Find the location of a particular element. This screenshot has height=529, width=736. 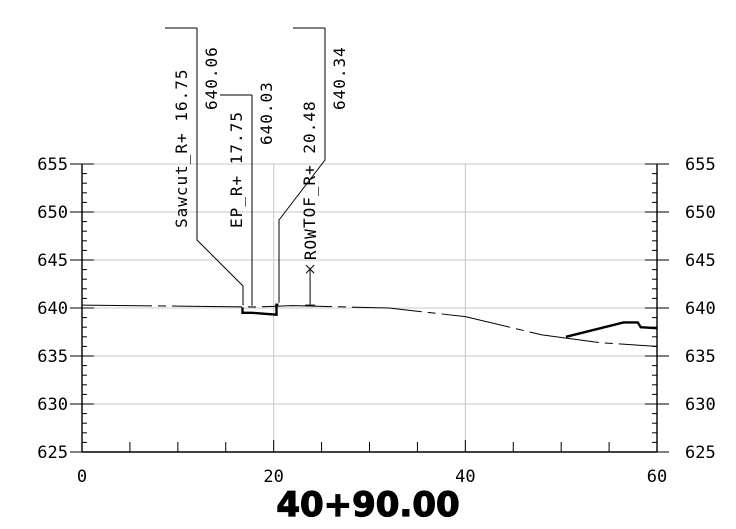

y-tick-label-right: 635 is located at coordinates (700, 357).